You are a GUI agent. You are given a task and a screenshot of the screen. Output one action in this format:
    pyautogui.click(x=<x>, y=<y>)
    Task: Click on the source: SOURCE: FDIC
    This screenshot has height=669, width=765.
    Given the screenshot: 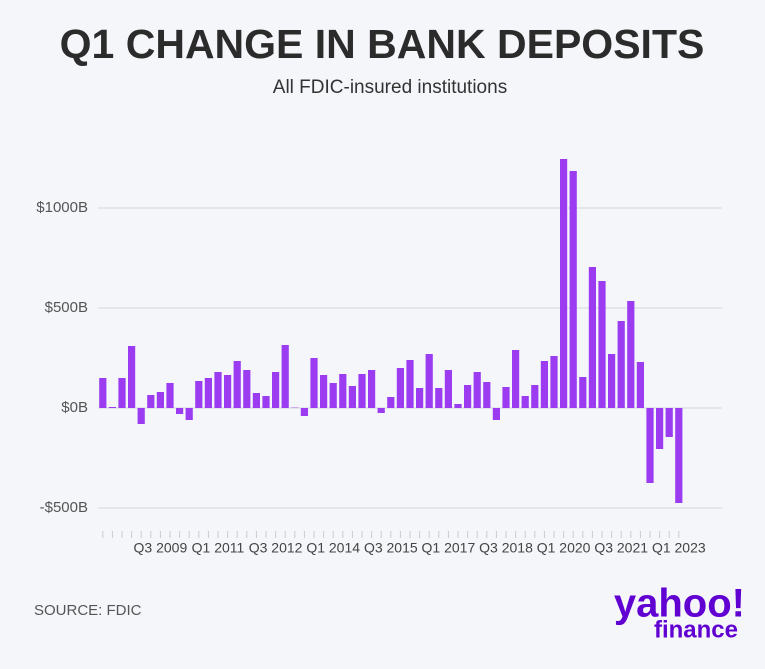 What is the action you would take?
    pyautogui.click(x=88, y=610)
    